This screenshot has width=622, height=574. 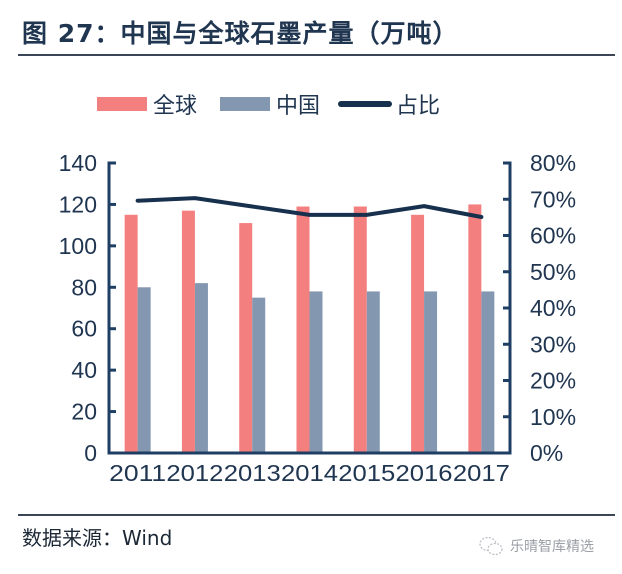 What do you see at coordinates (365, 104) in the screenshot?
I see `legend-line-share` at bounding box center [365, 104].